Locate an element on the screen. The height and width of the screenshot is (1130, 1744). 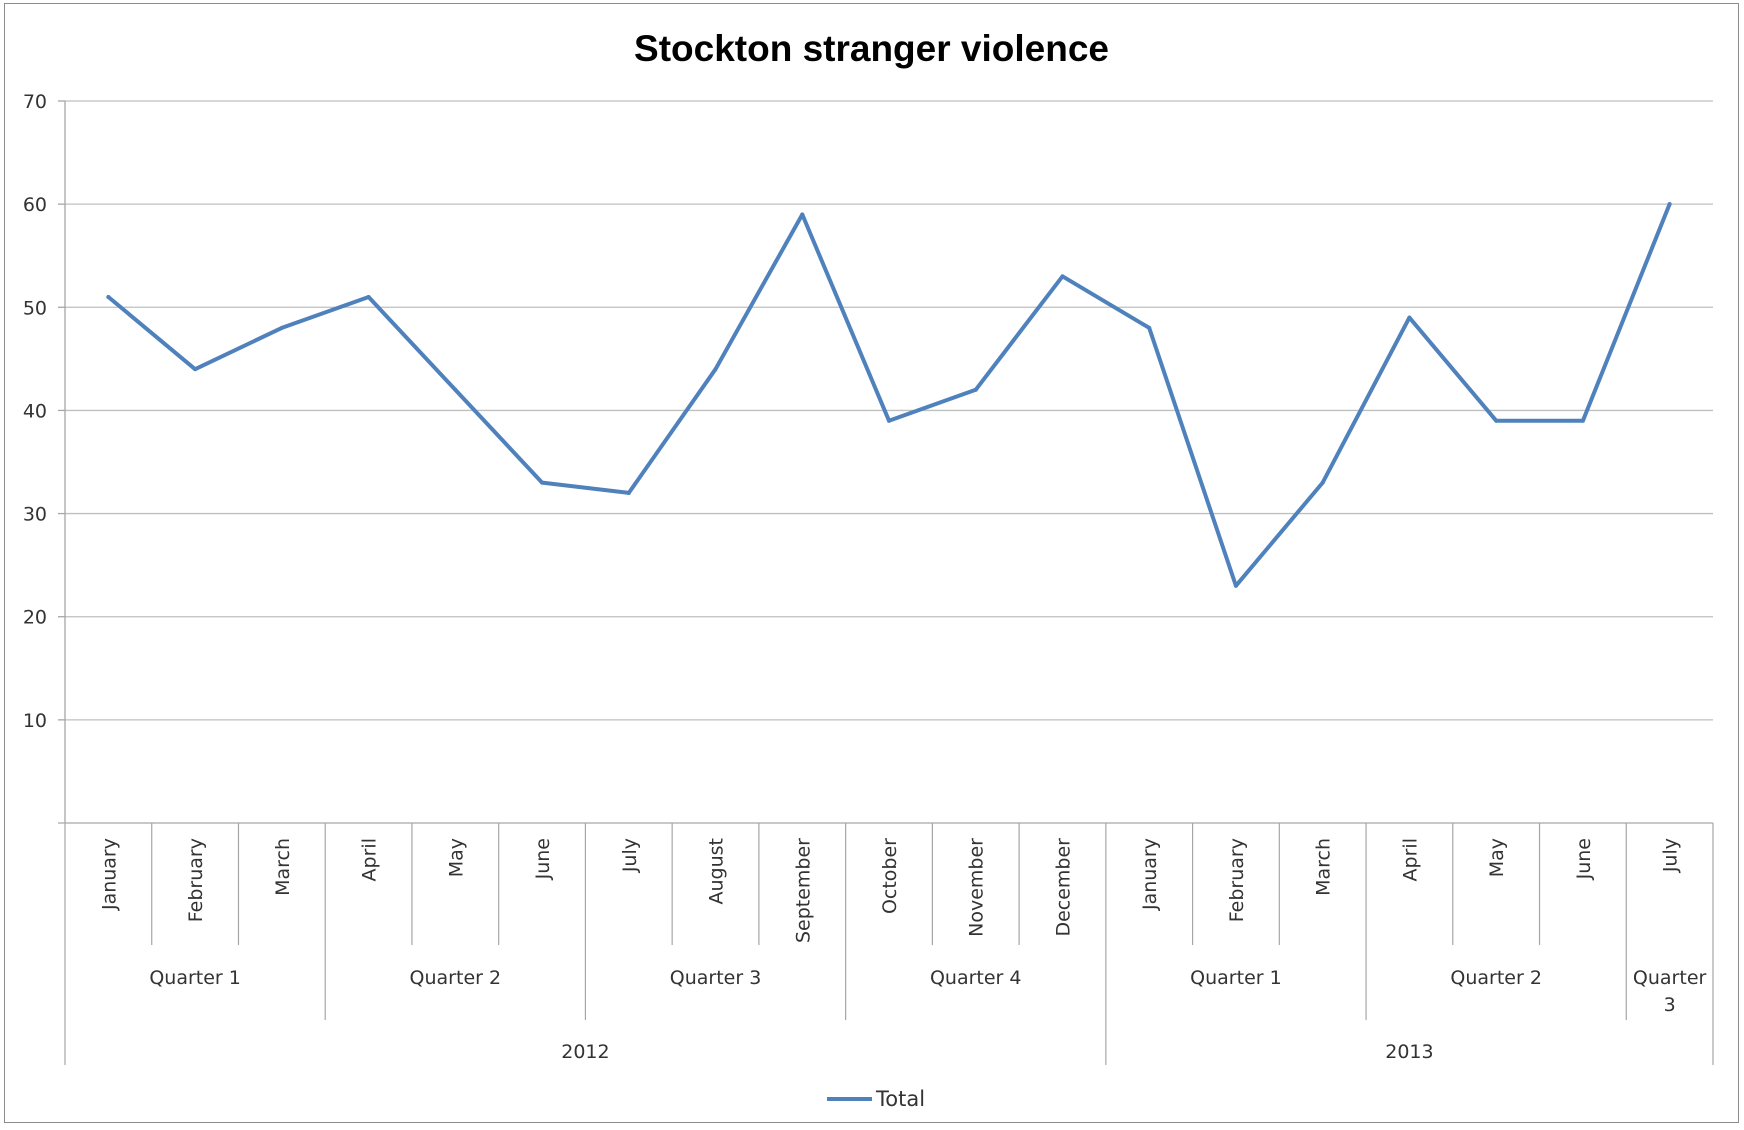
year-label: 2012 is located at coordinates (585, 1052).